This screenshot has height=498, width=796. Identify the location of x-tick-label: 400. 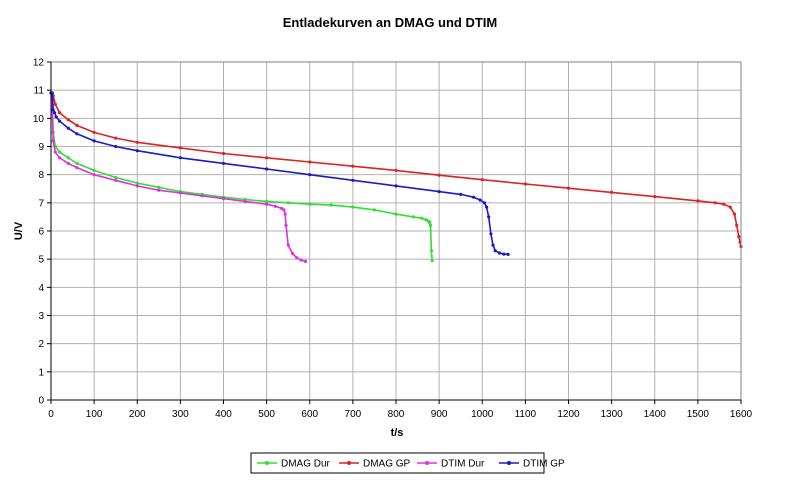
(223, 414).